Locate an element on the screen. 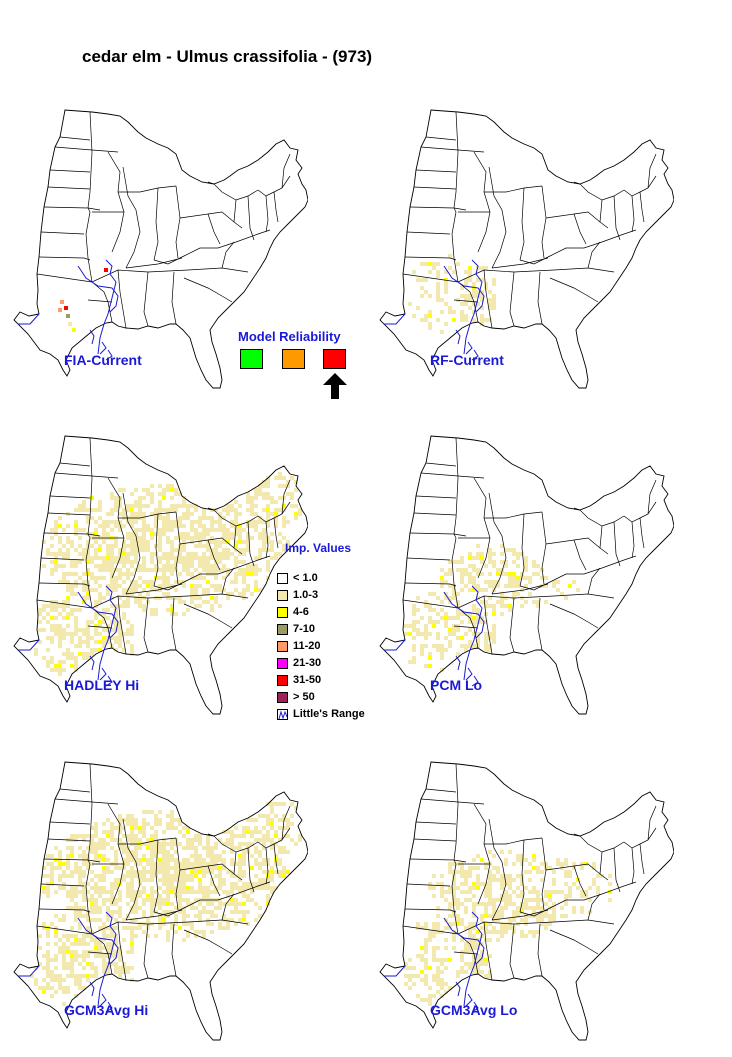  legend-label: 7-10 is located at coordinates (304, 629).